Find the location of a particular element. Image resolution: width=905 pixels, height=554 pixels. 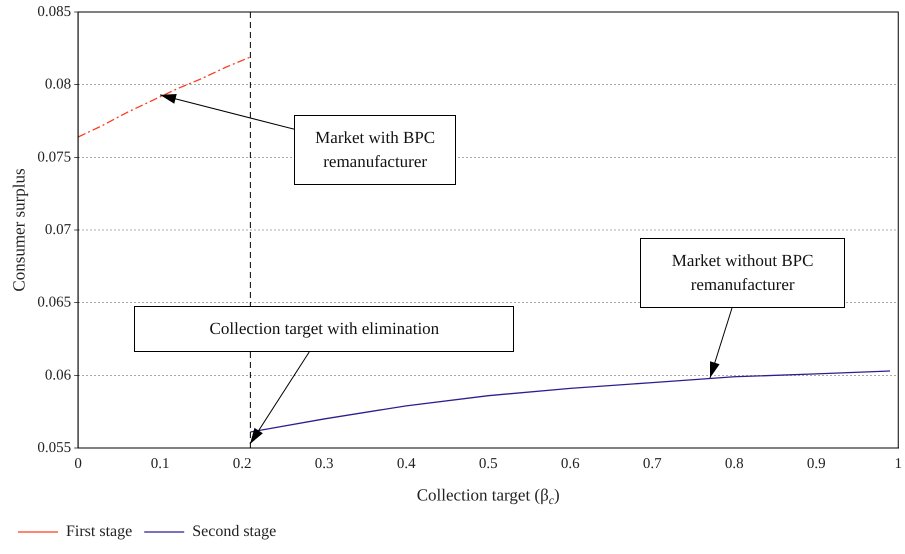

x-tick-label: 0.3 is located at coordinates (324, 464).